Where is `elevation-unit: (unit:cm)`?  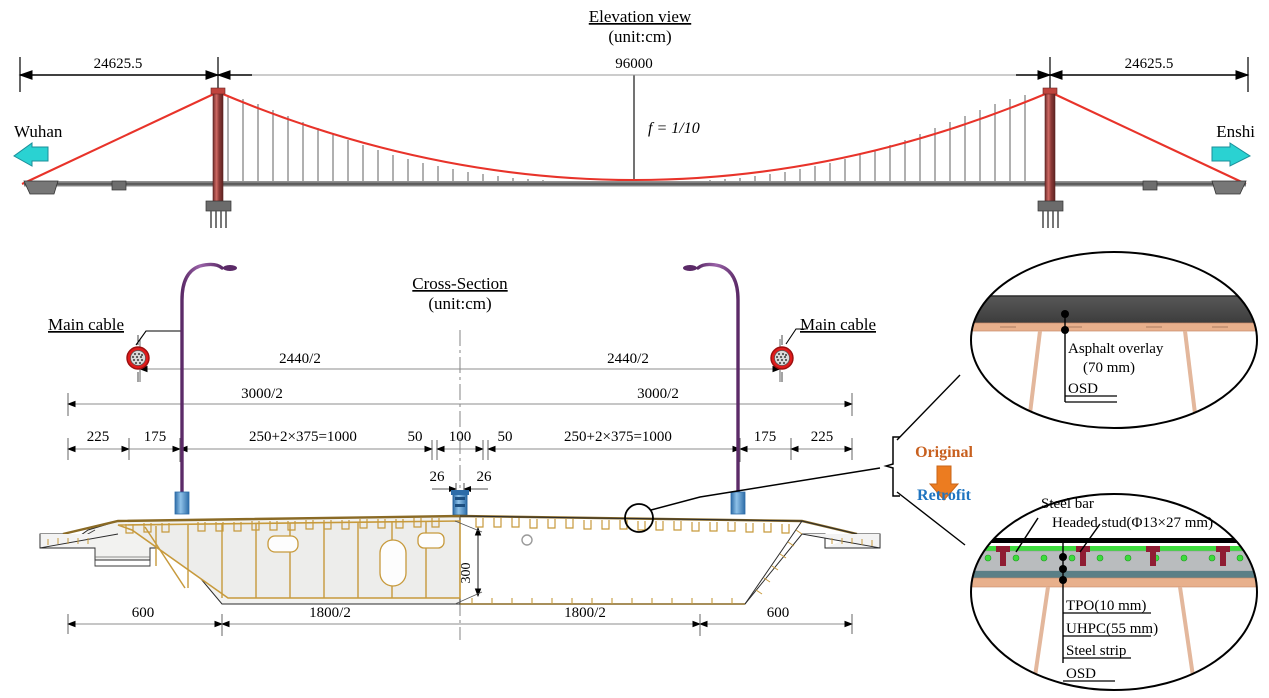
elevation-unit: (unit:cm) is located at coordinates (639, 36).